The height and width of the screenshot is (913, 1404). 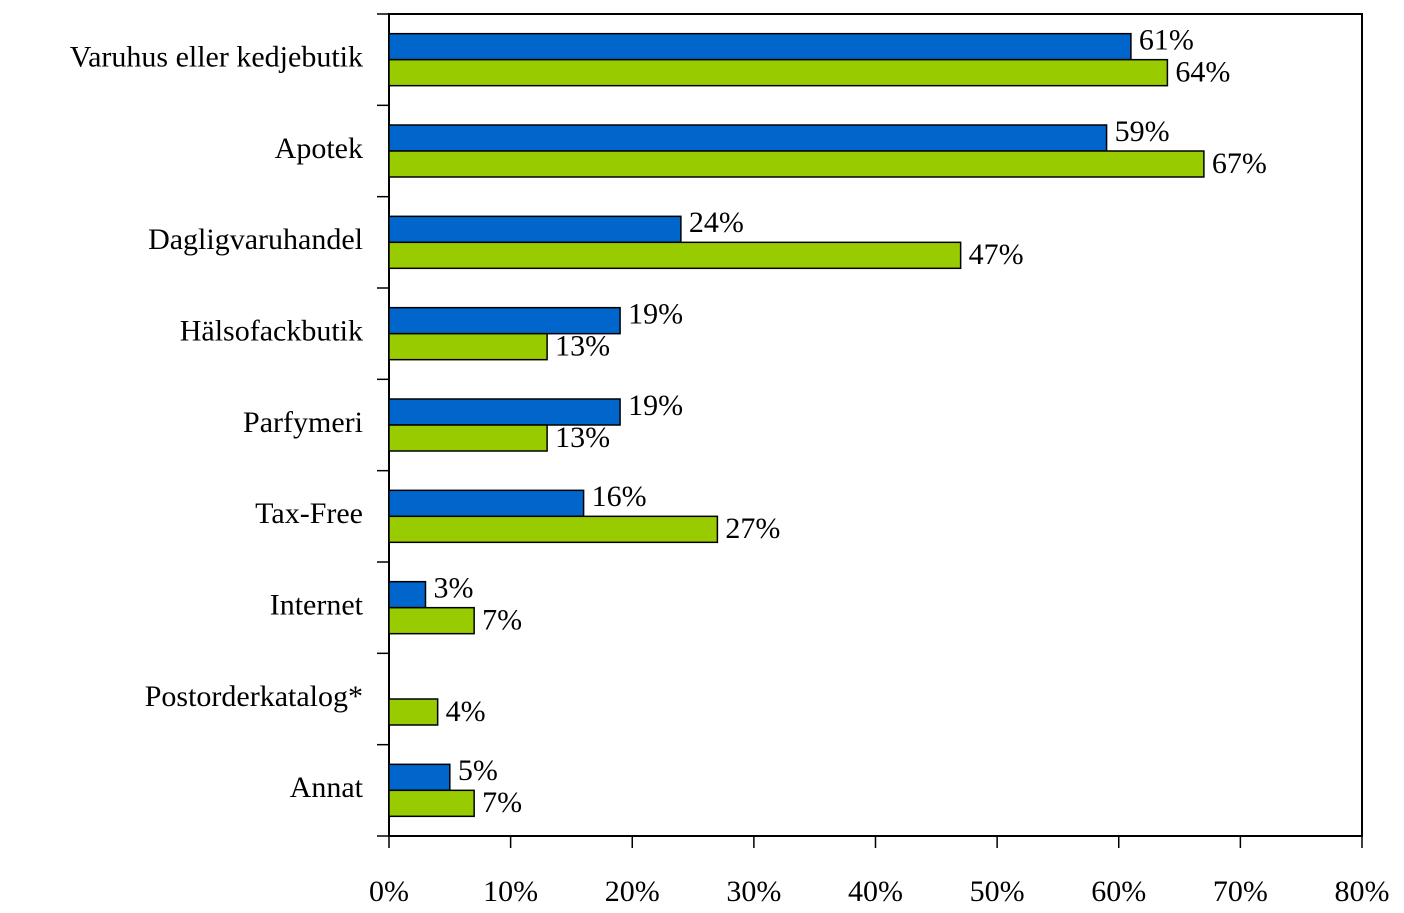 What do you see at coordinates (254, 696) in the screenshot?
I see `y-tick-label: Postorderkatalog*` at bounding box center [254, 696].